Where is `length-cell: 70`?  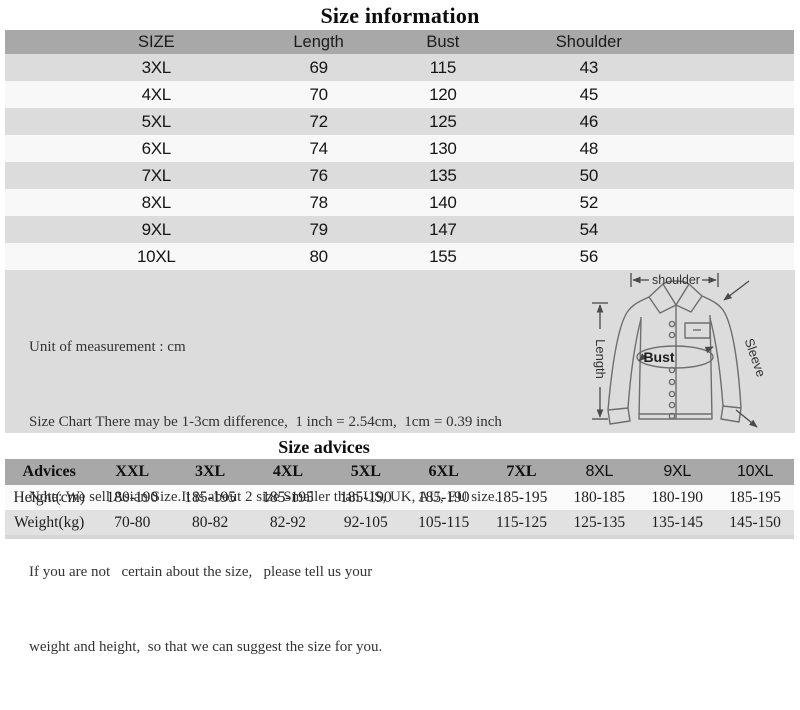
length-cell: 70 is located at coordinates (318, 94).